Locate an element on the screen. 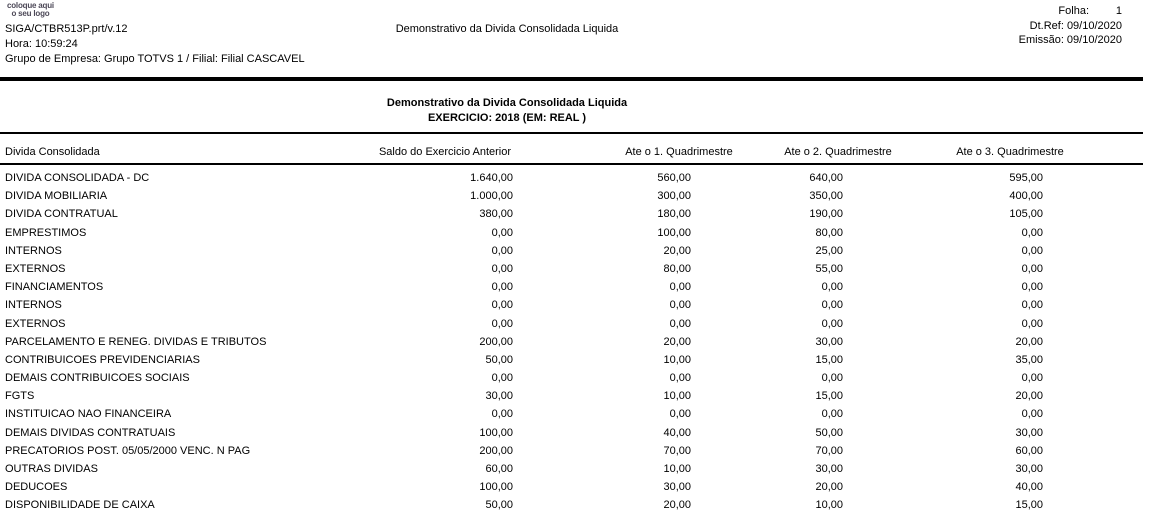  column-header-ate-2-quadrimestre: Ate o 2. Quadrimestre is located at coordinates (838, 152).